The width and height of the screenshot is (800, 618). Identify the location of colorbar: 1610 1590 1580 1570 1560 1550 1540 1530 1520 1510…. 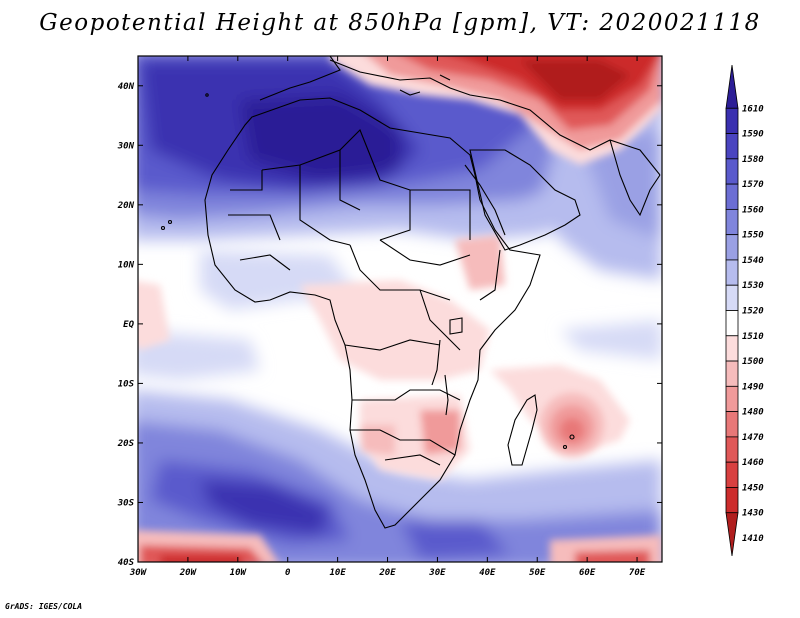
(744, 310).